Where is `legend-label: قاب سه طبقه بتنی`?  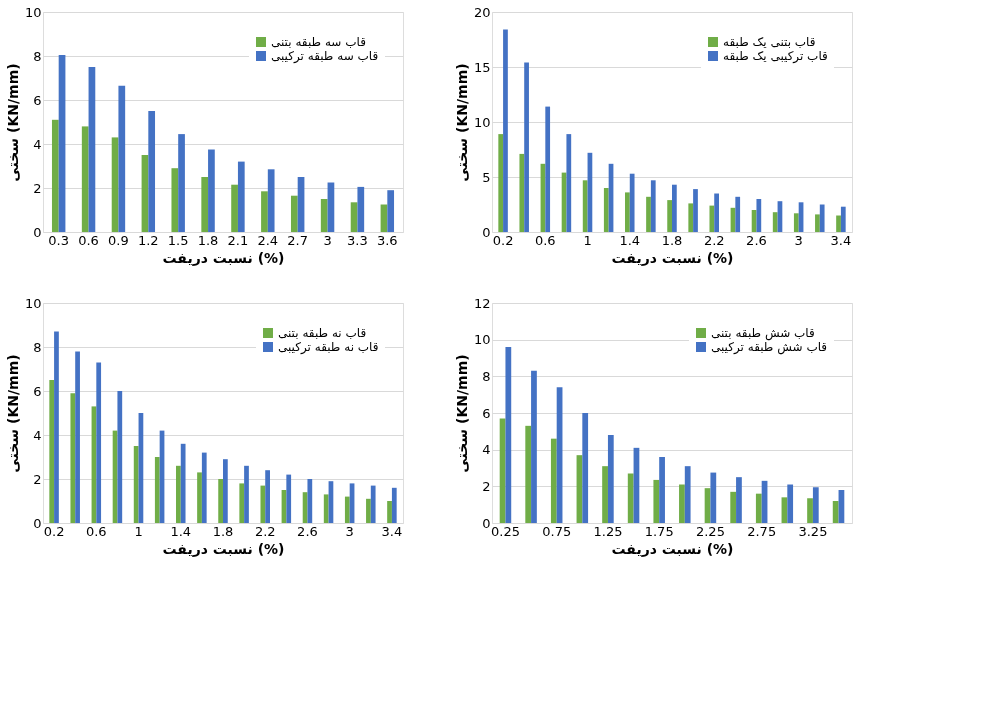 legend-label: قاب سه طبقه بتنی is located at coordinates (318, 42).